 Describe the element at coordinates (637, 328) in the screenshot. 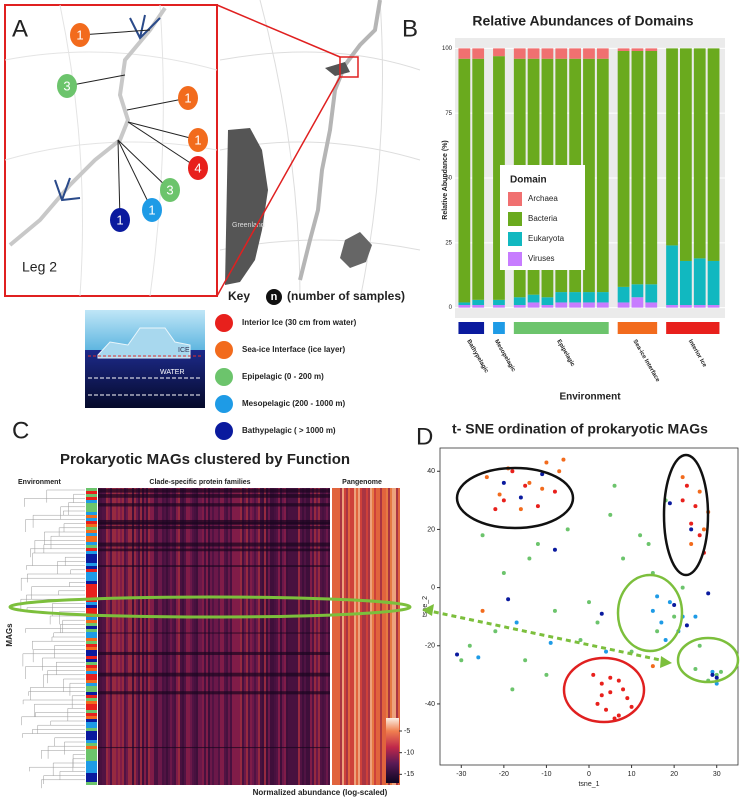

I see `group-strip` at that location.